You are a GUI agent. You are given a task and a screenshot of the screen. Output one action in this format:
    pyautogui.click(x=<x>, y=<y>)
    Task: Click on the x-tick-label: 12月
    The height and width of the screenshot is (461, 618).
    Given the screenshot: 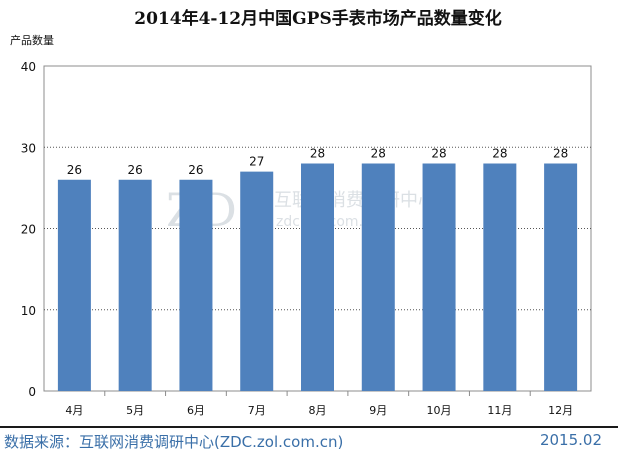 What is the action you would take?
    pyautogui.click(x=560, y=410)
    